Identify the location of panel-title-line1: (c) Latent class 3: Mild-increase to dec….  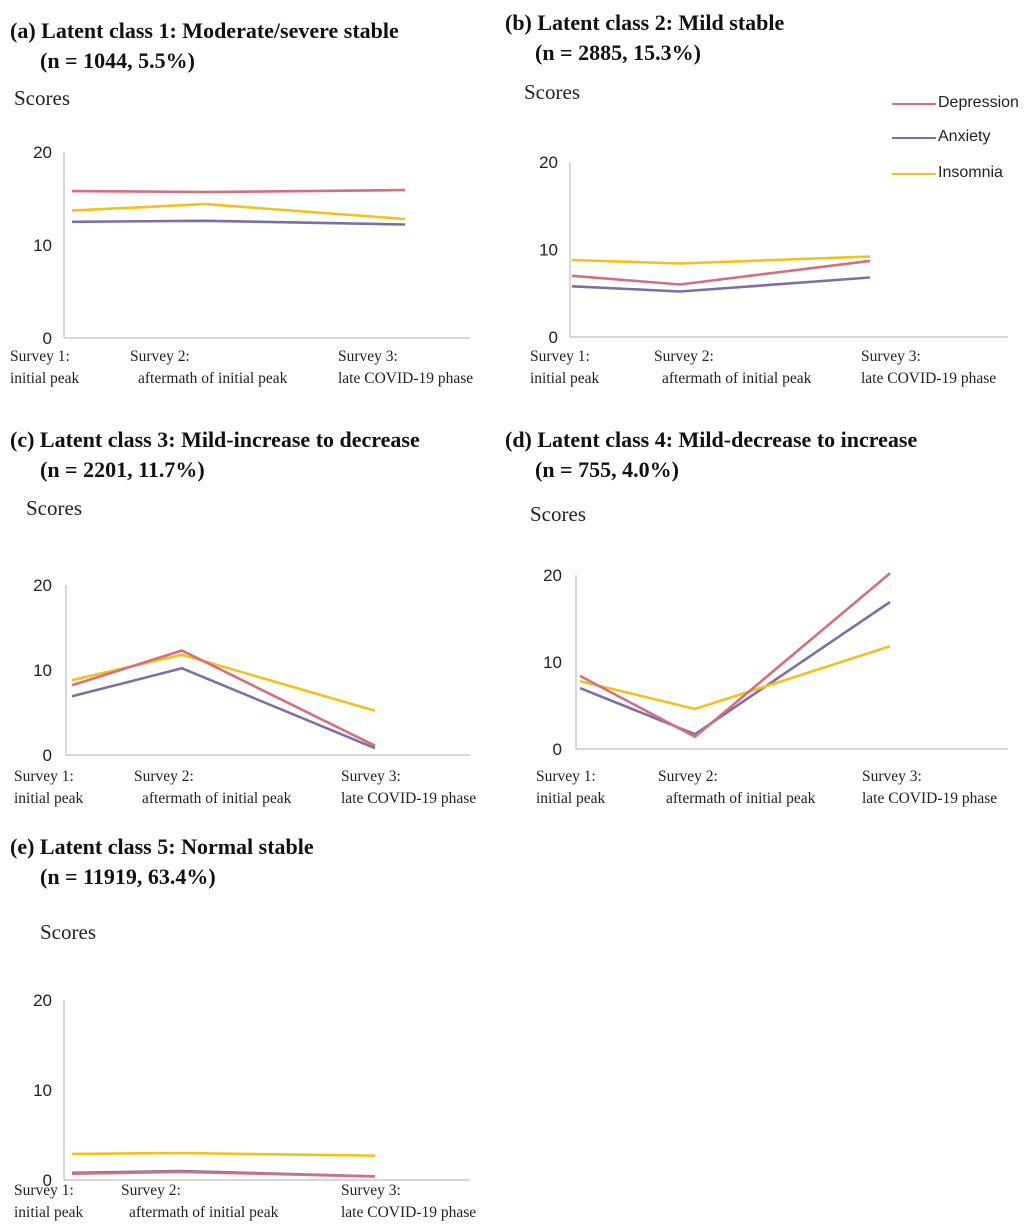
(215, 439).